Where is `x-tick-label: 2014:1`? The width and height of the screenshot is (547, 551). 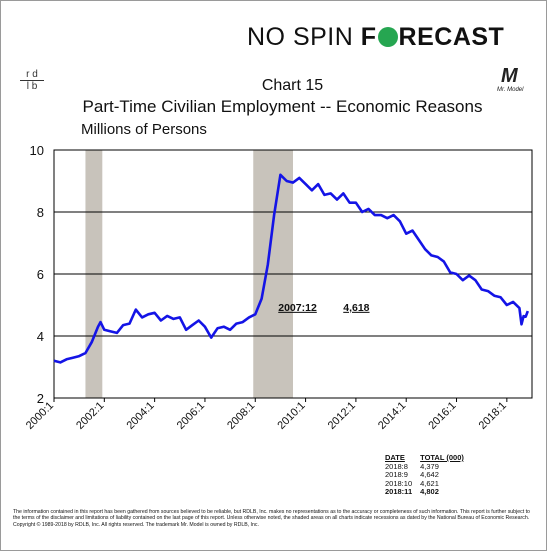 x-tick-label: 2014:1 is located at coordinates (392, 416).